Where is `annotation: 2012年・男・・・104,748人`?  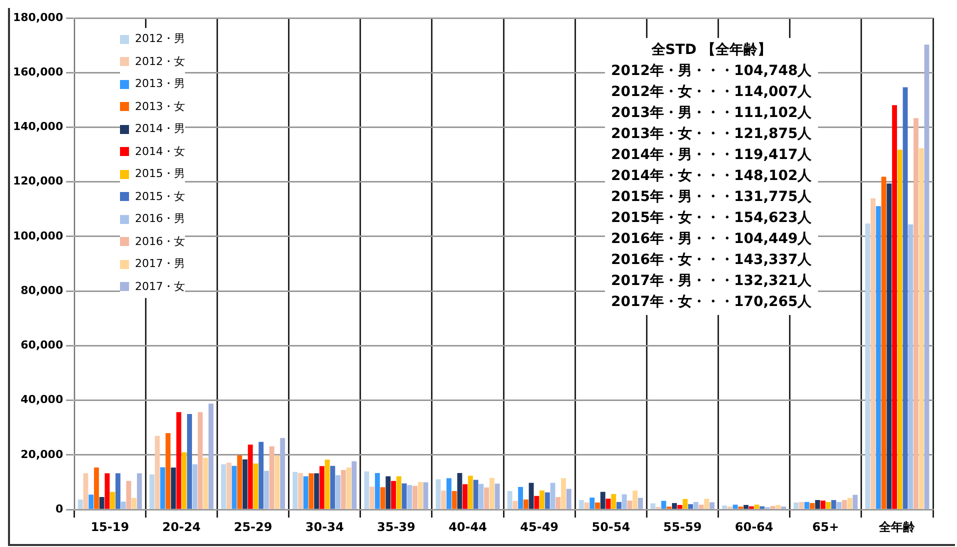 annotation: 2012年・男・・・104,748人 is located at coordinates (711, 71).